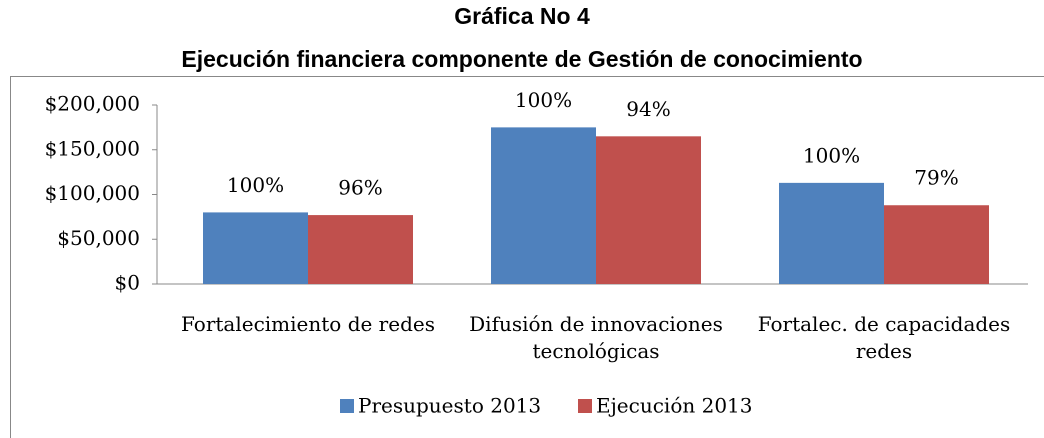  Describe the element at coordinates (127, 283) in the screenshot. I see `y-tick-label: $0` at that location.